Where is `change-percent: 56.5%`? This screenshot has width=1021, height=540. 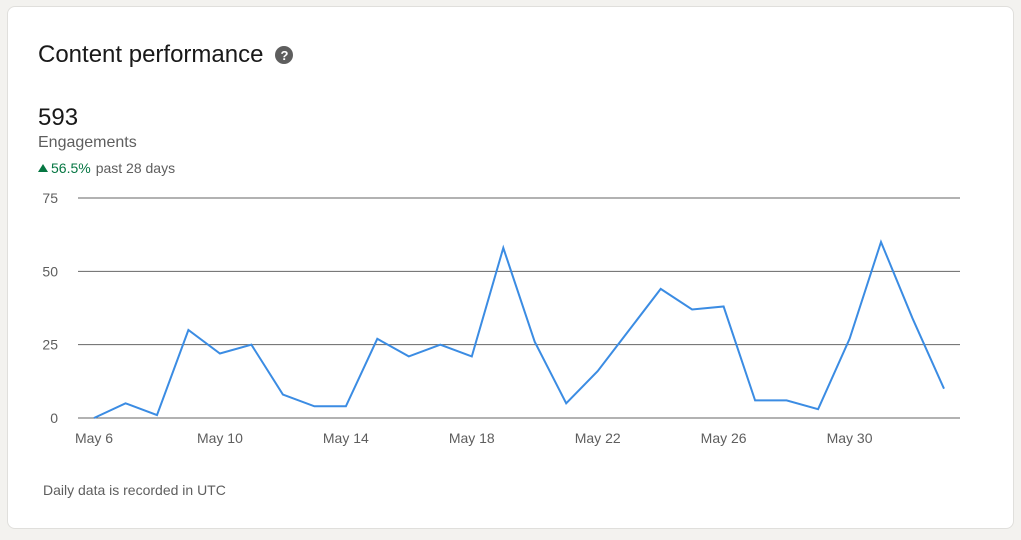 change-percent: 56.5% is located at coordinates (71, 168).